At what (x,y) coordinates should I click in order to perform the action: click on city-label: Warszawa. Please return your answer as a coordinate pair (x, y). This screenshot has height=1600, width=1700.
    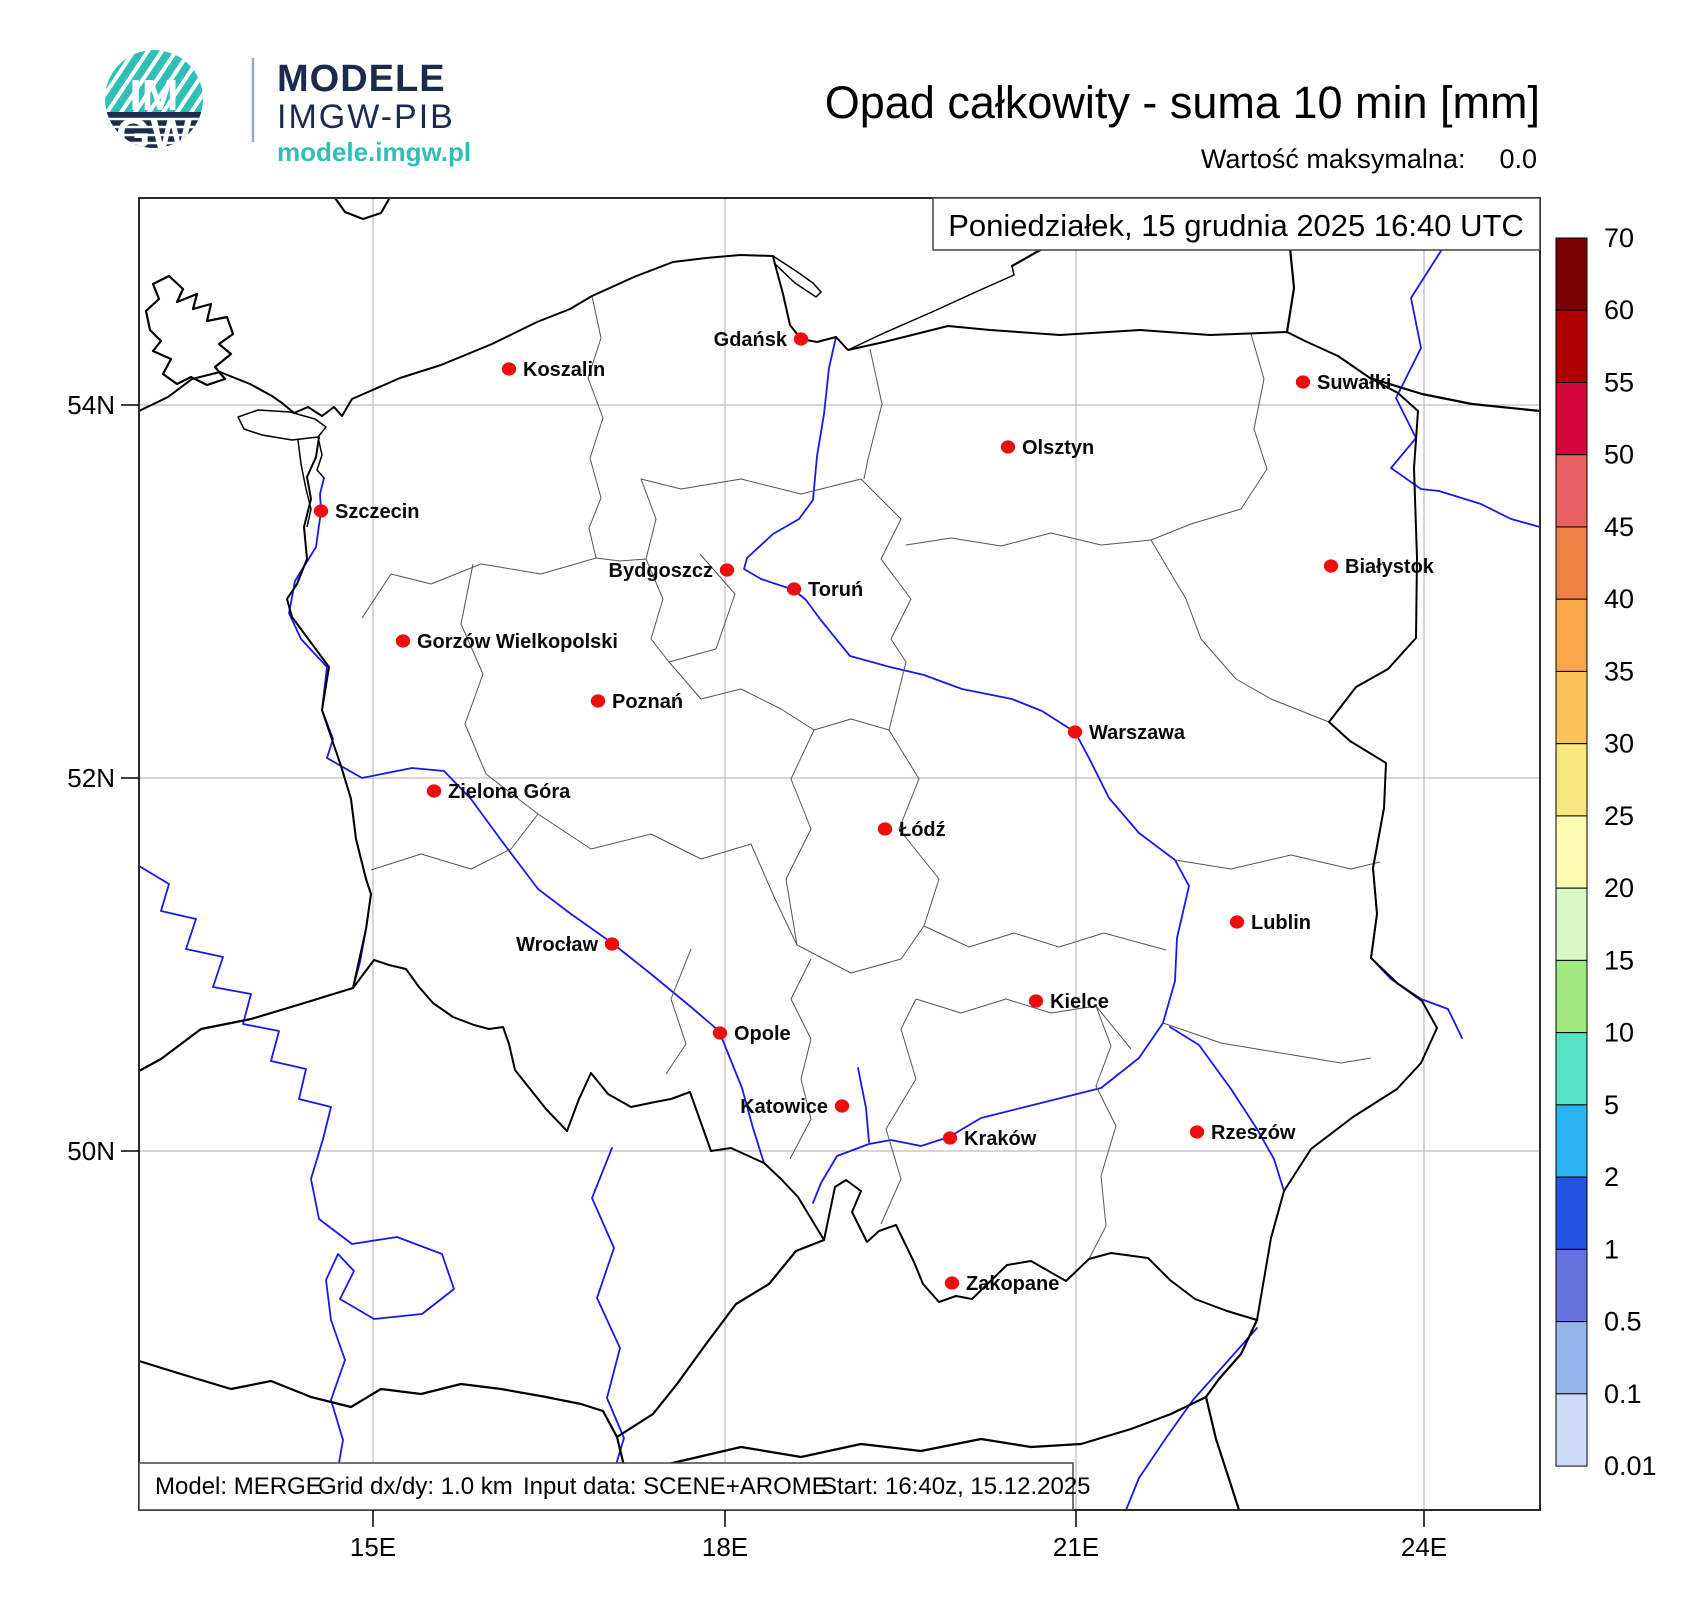
    Looking at the image, I should click on (1137, 733).